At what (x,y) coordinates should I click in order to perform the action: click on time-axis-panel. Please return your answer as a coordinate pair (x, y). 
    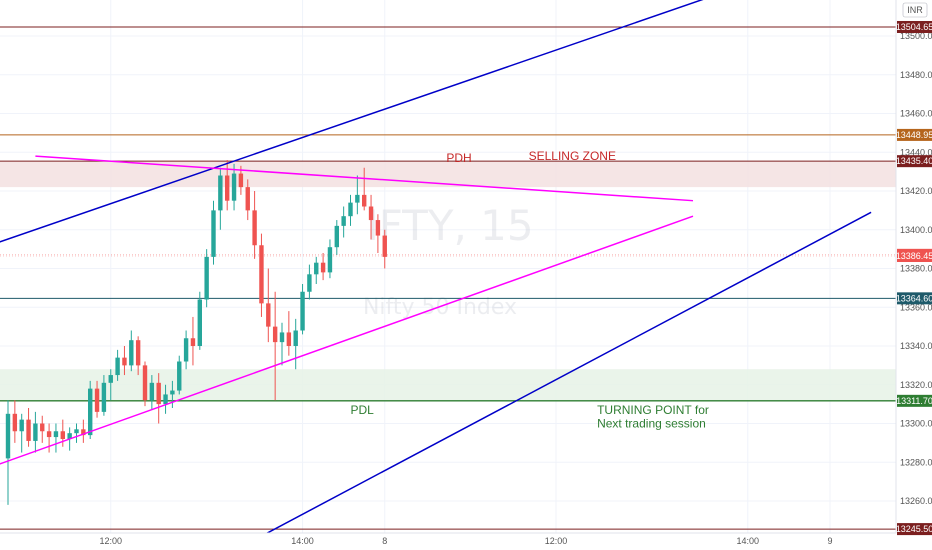
    Looking at the image, I should click on (448, 541).